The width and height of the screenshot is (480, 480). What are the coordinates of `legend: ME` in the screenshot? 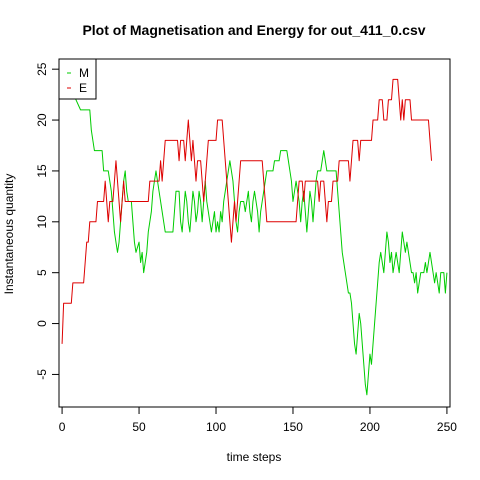 It's located at (77, 79).